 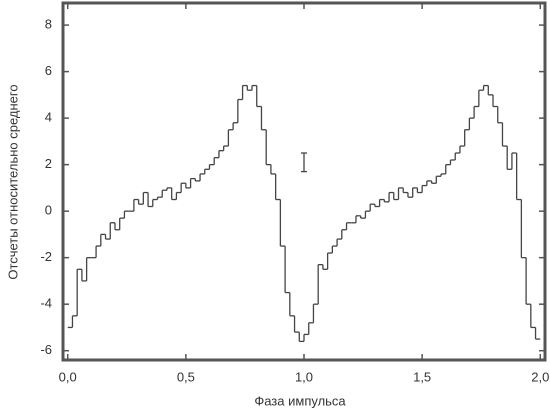 I want to click on y-tick-label: 2, so click(x=48, y=163).